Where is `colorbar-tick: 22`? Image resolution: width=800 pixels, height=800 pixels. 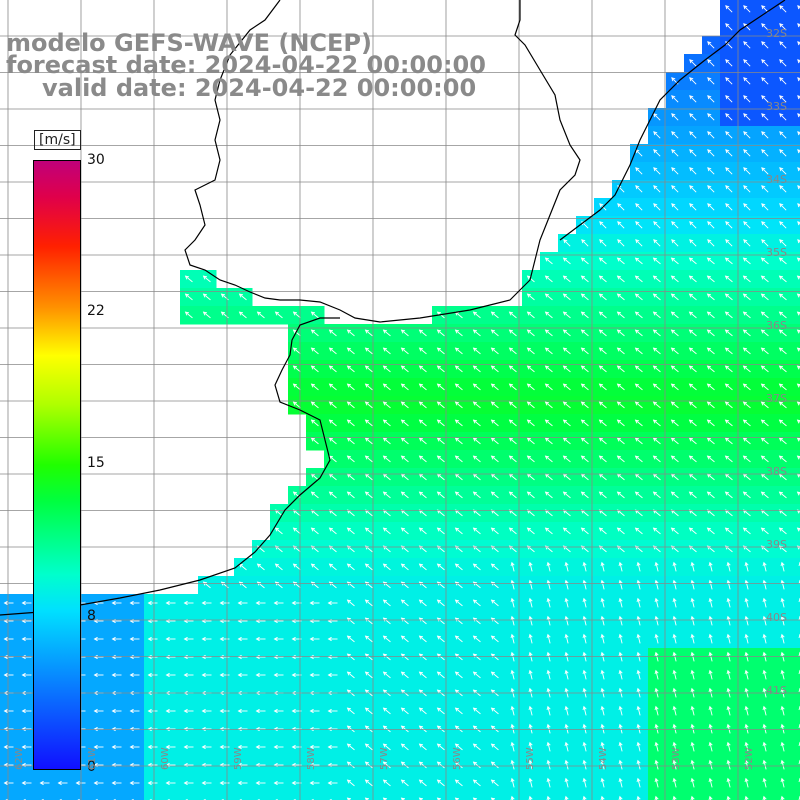
colorbar-tick: 22 is located at coordinates (96, 311).